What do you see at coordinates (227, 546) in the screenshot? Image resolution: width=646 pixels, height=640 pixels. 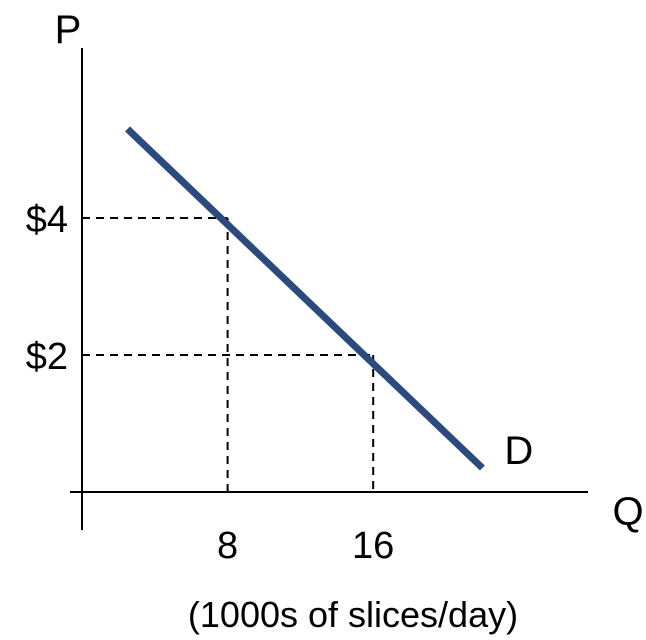 I see `x-tick-label-0: 8` at bounding box center [227, 546].